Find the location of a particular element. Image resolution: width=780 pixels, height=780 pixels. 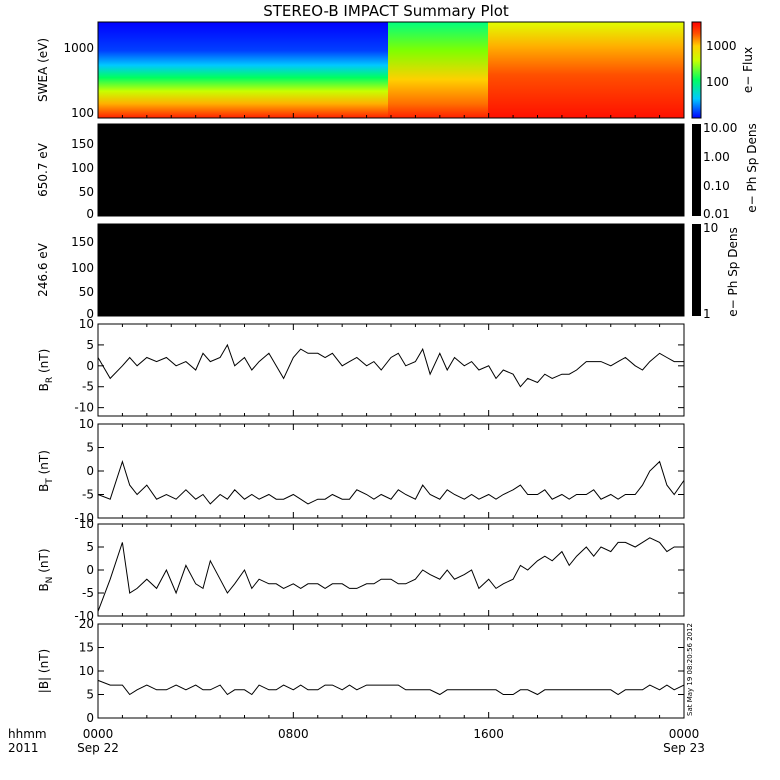

swea-spectrogram-transition is located at coordinates (438, 70).